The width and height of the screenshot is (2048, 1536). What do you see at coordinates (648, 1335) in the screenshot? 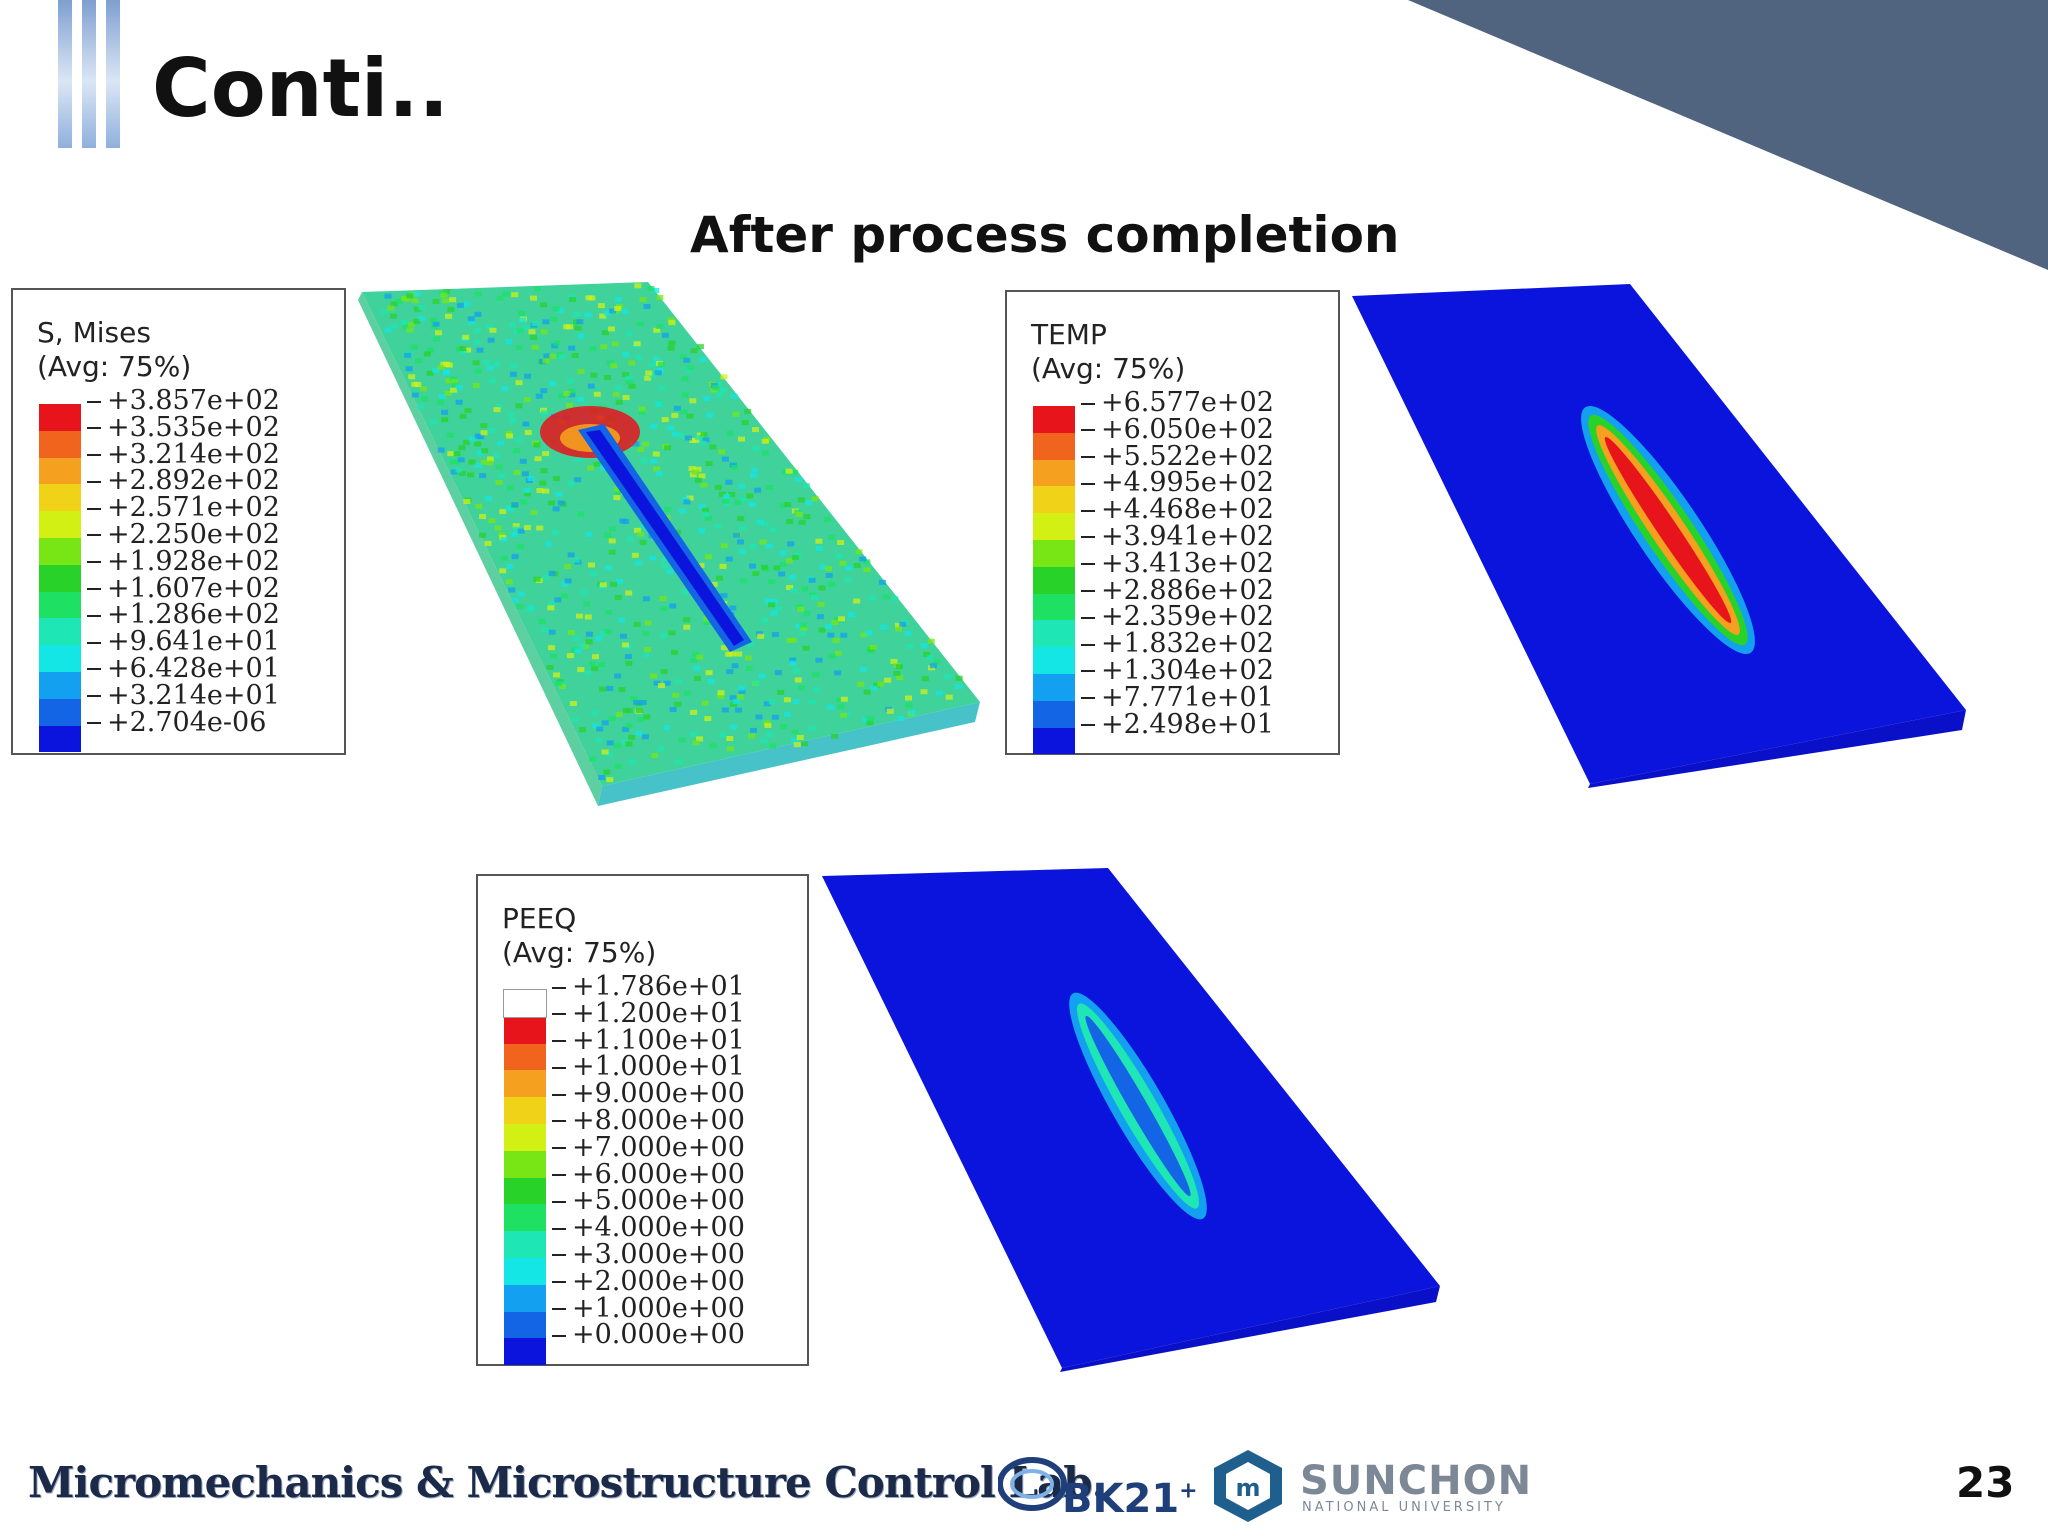
I see `legend-value-label: +0.000e+00` at bounding box center [648, 1335].